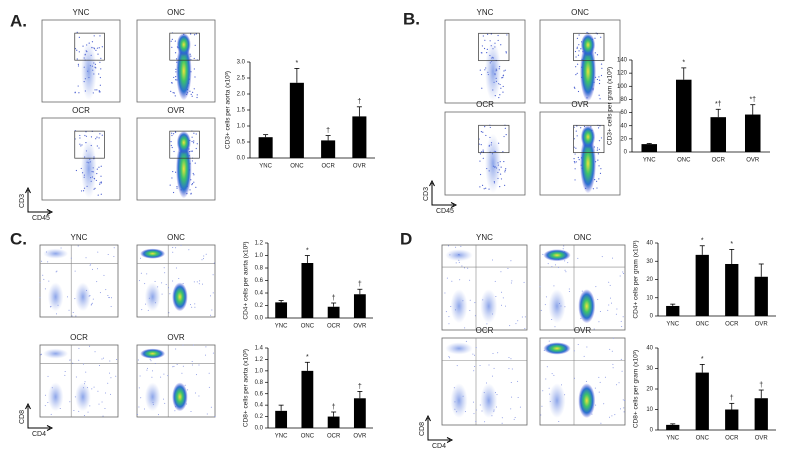  I want to click on y-tick-label: 40, so click(623, 126).